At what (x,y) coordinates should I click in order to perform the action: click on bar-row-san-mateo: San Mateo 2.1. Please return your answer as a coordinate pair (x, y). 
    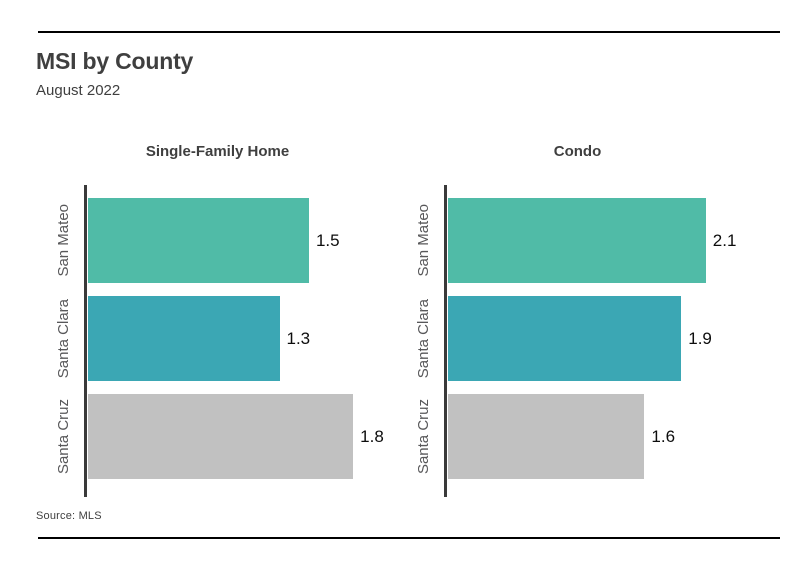
    Looking at the image, I should click on (577, 240).